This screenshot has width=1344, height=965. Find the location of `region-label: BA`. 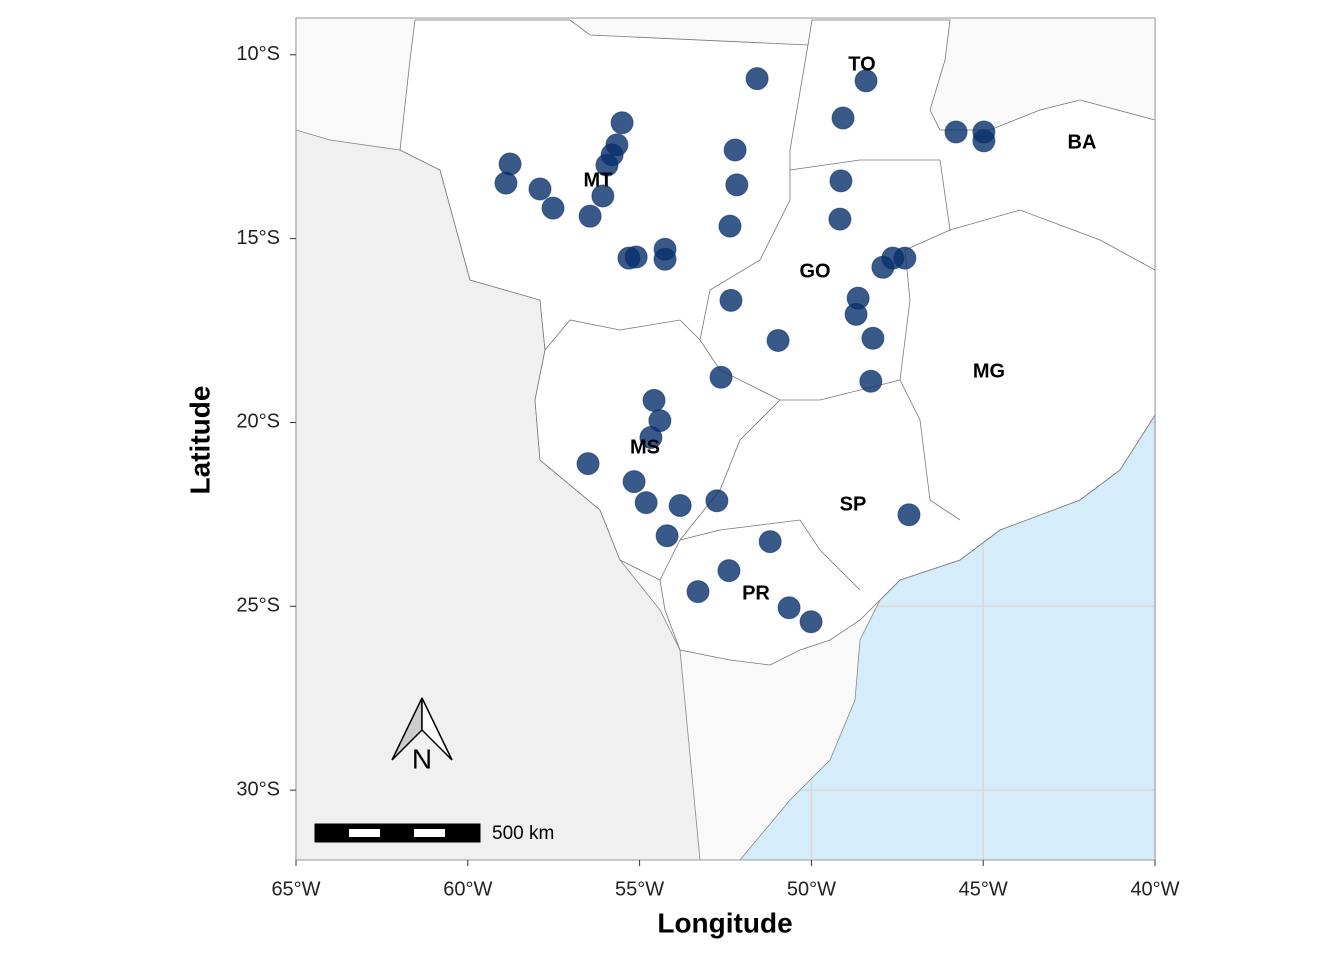

region-label: BA is located at coordinates (1082, 142).